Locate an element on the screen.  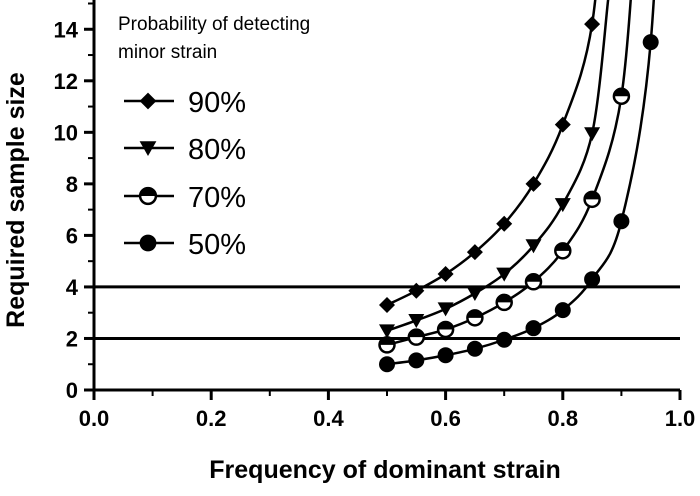
x-tick-label: 0.0 is located at coordinates (94, 418).